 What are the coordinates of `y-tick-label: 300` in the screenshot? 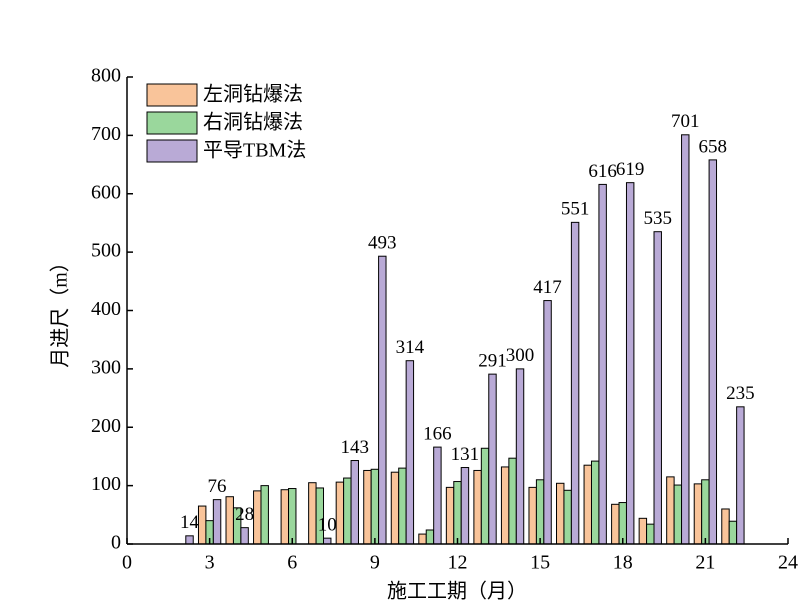 It's located at (106, 367).